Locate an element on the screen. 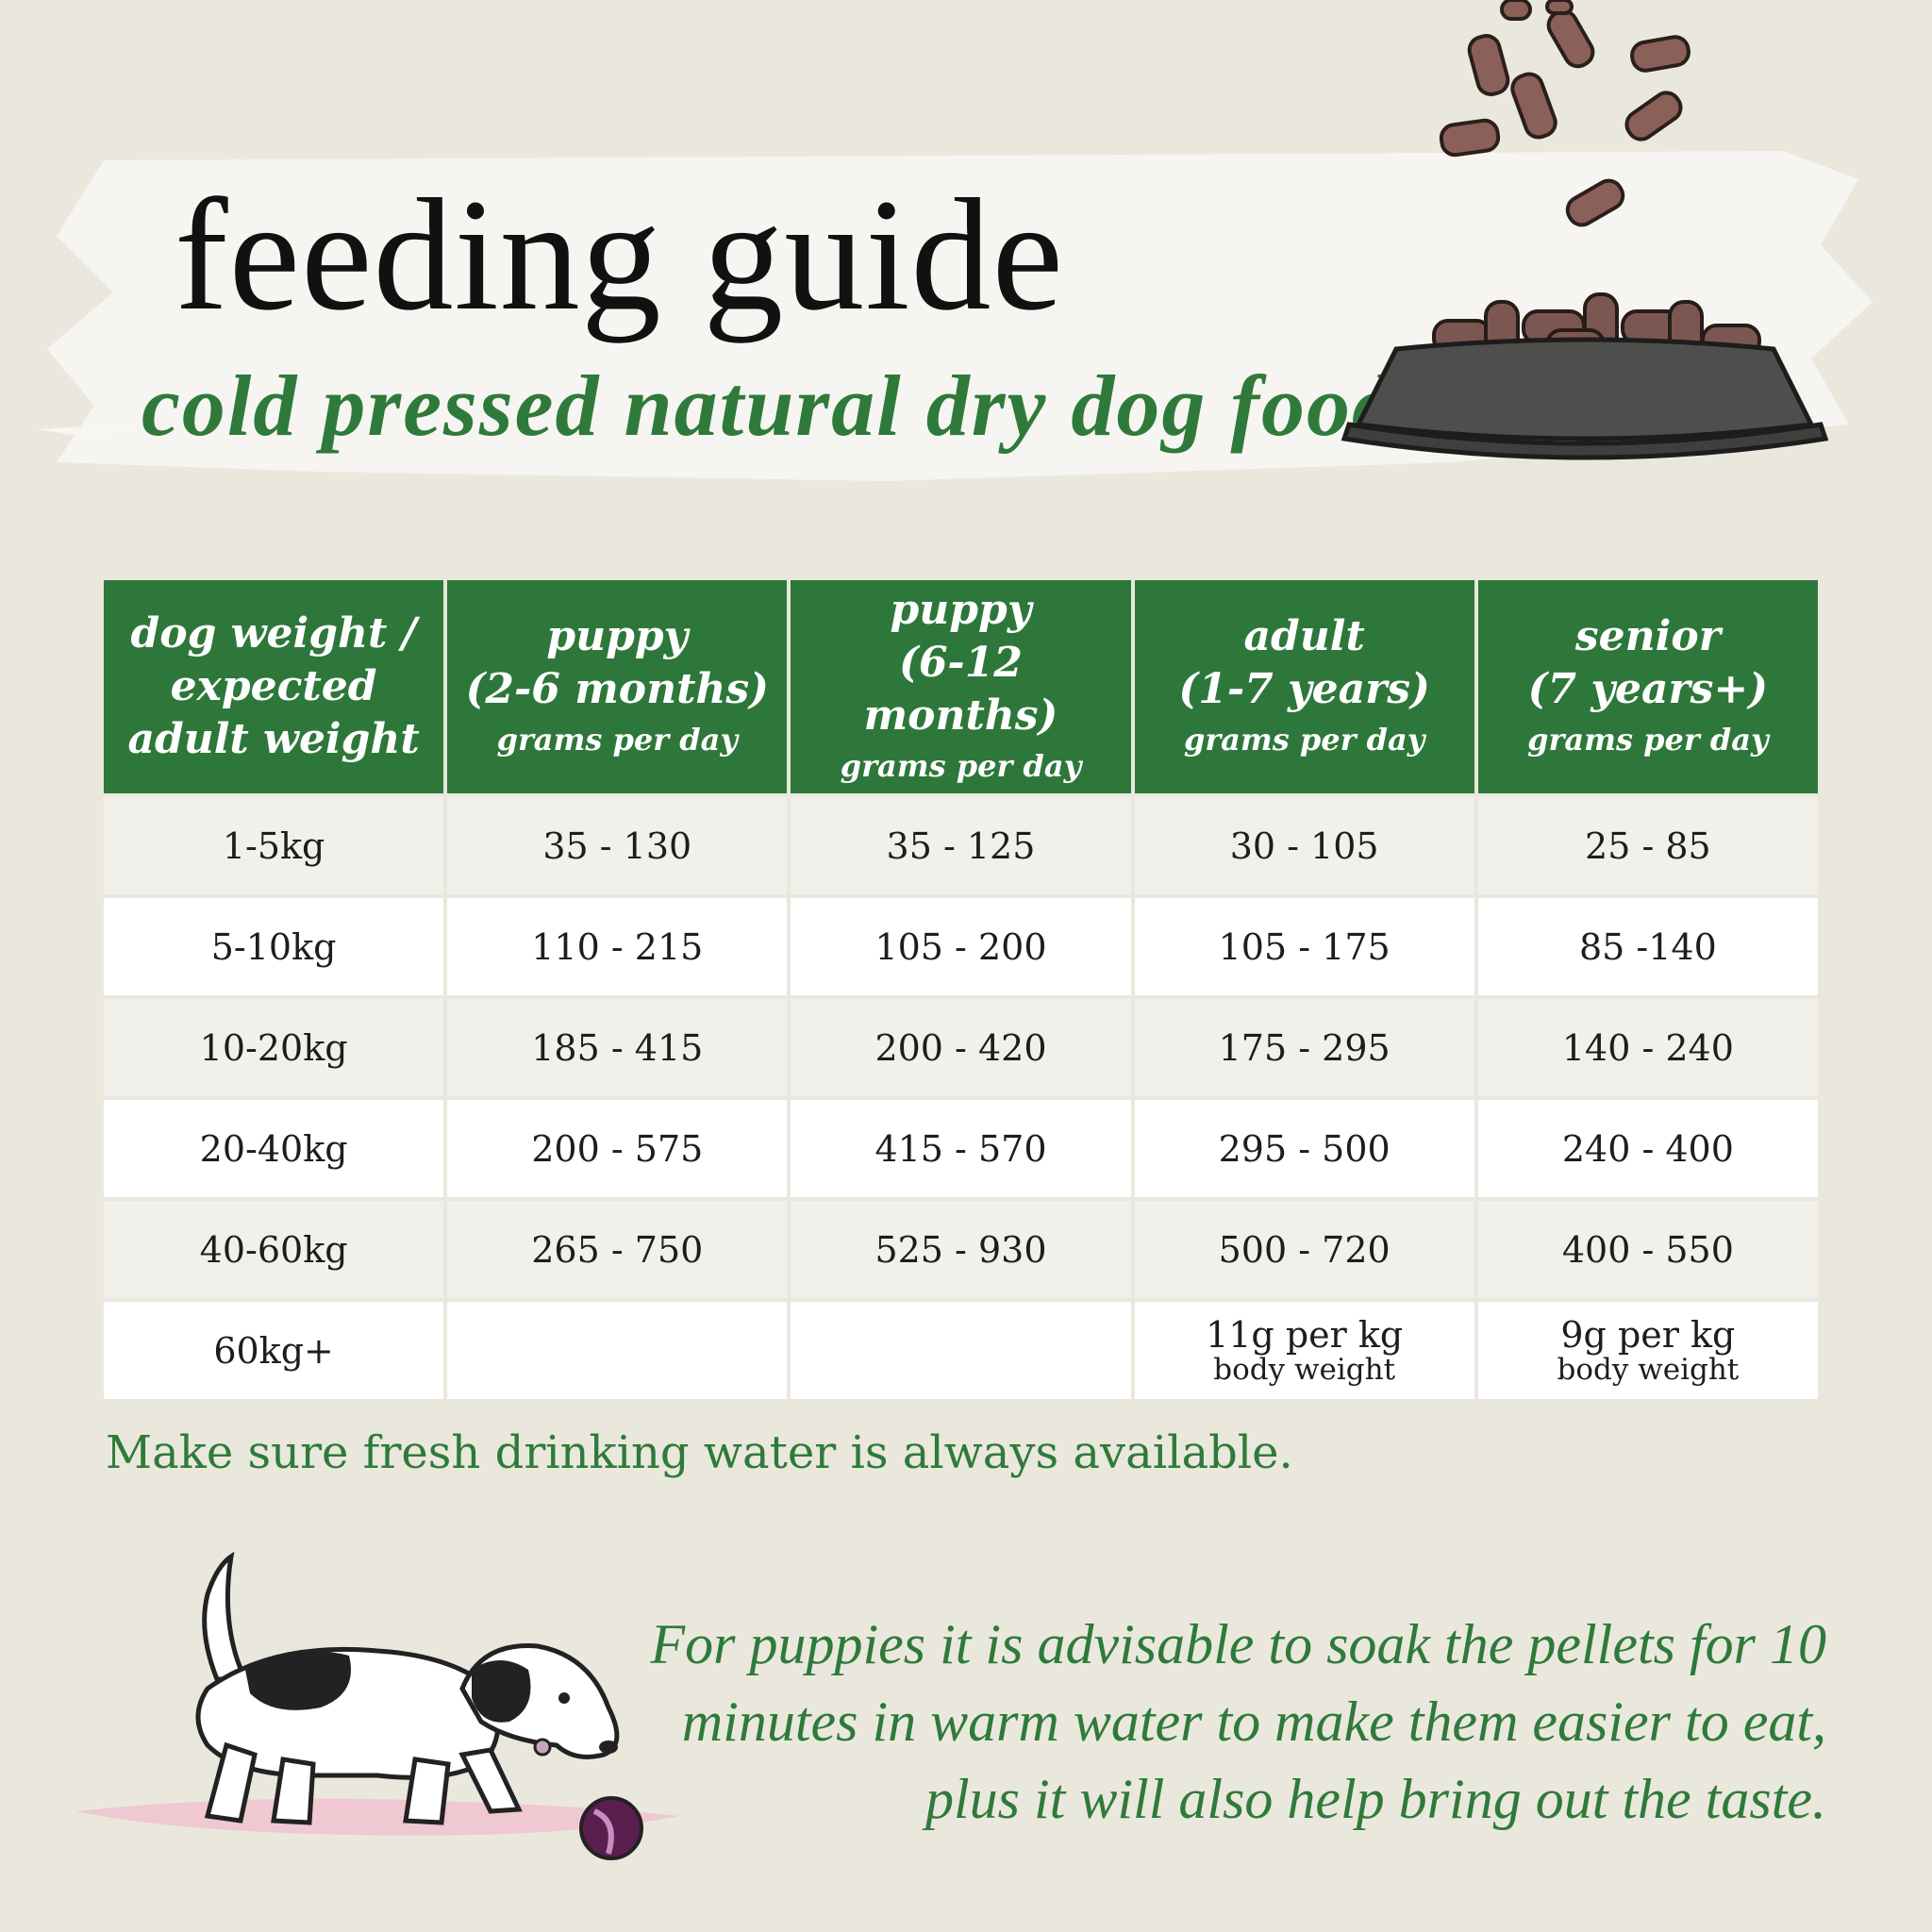 This screenshot has width=1932, height=1932. amount-cell: 9g per kg body weight is located at coordinates (1648, 1351).